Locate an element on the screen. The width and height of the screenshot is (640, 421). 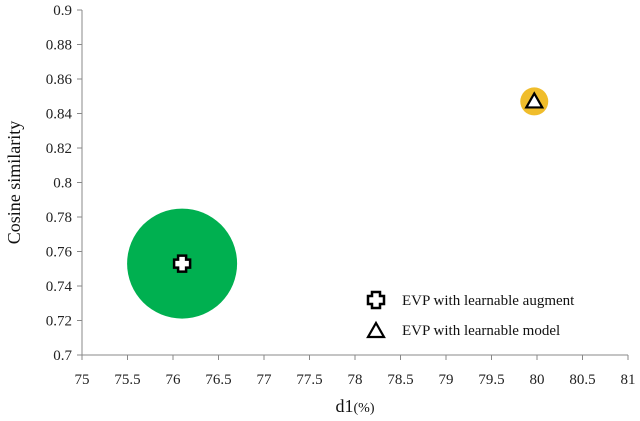
legend-triangle-icon is located at coordinates (376, 329).